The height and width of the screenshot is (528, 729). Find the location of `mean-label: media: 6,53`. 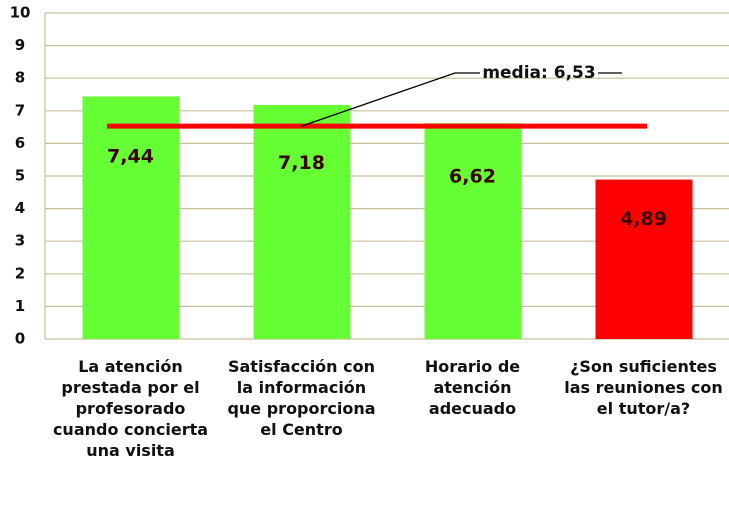

mean-label: media: 6,53 is located at coordinates (538, 73).